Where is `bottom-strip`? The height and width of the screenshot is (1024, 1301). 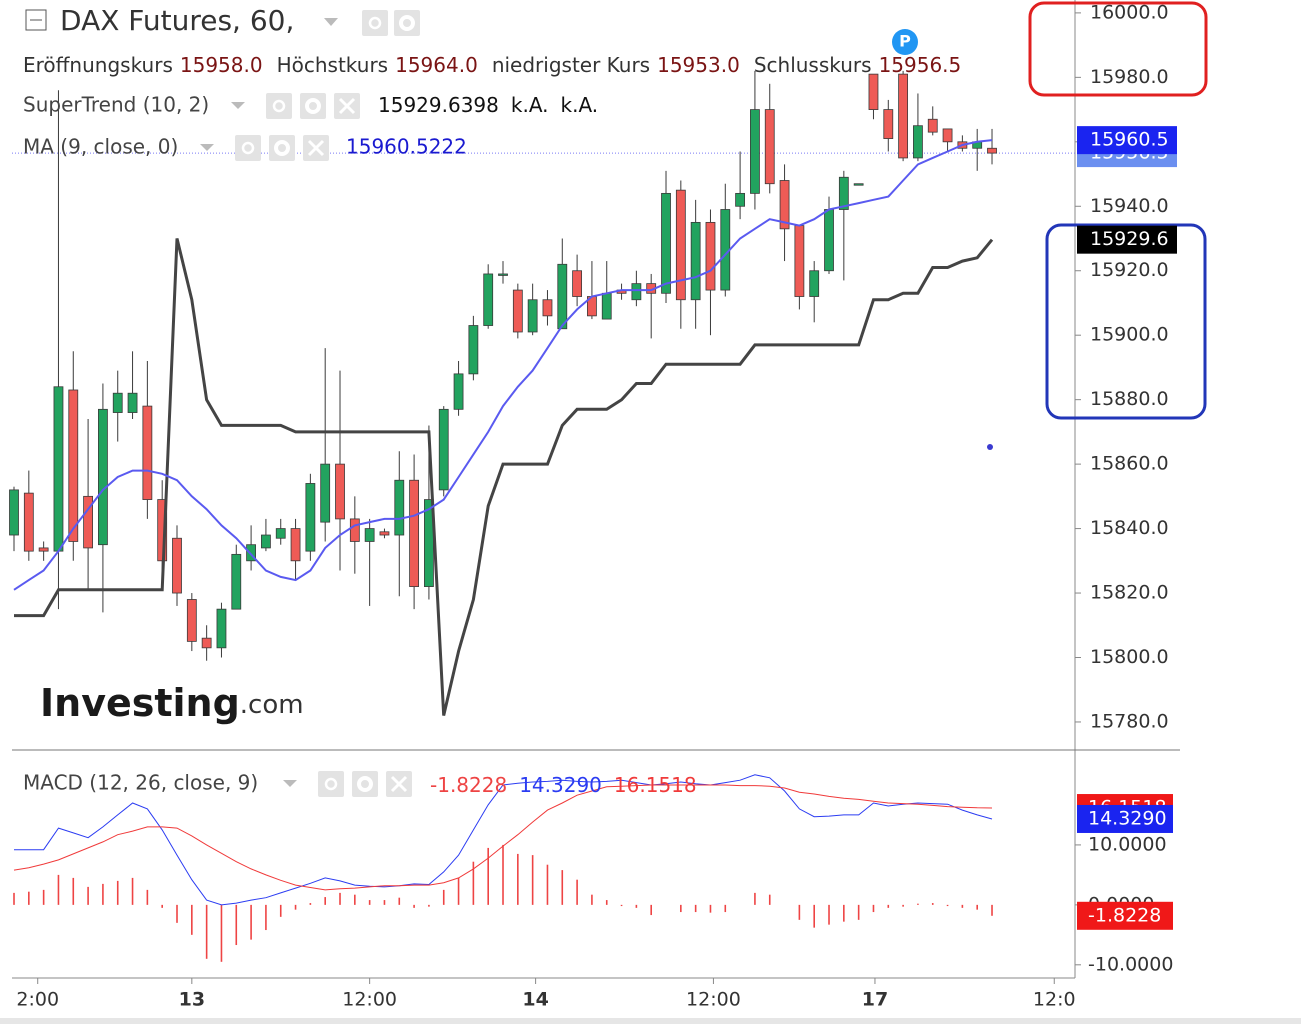
bottom-strip is located at coordinates (650, 1021).